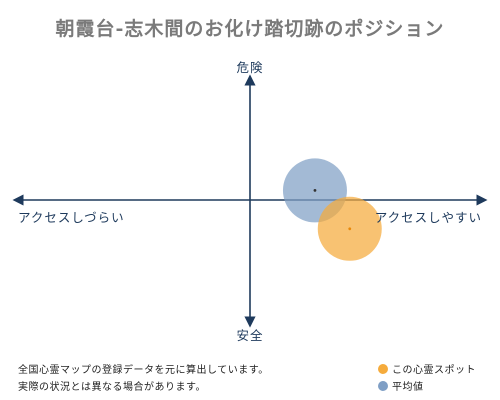  What do you see at coordinates (383, 385) in the screenshot?
I see `legend-swatch-average` at bounding box center [383, 385].